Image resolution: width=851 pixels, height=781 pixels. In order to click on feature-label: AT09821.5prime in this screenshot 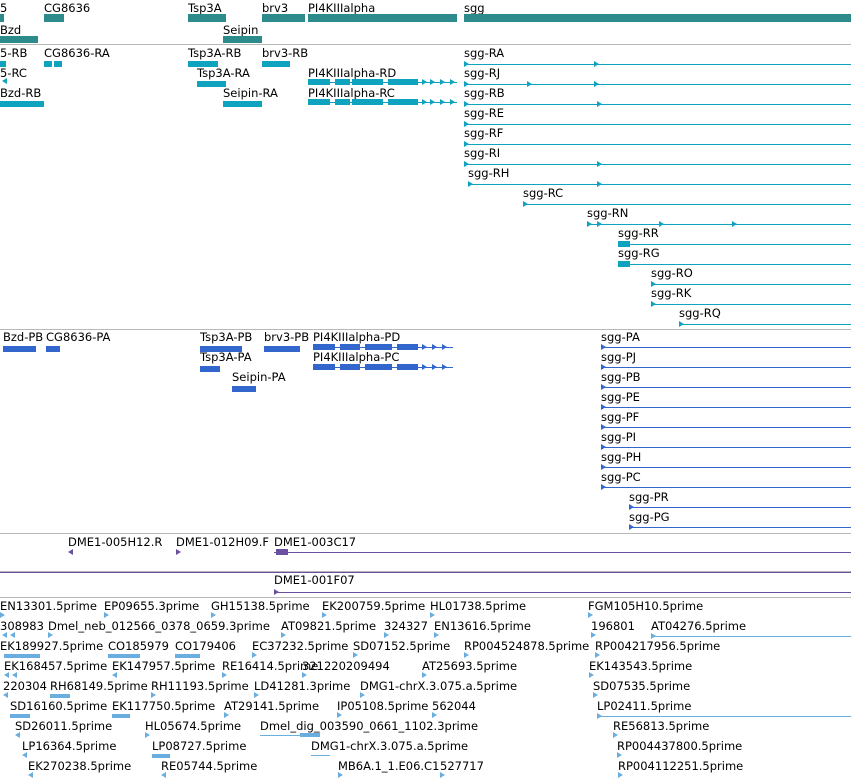, I will do `click(329, 626)`.